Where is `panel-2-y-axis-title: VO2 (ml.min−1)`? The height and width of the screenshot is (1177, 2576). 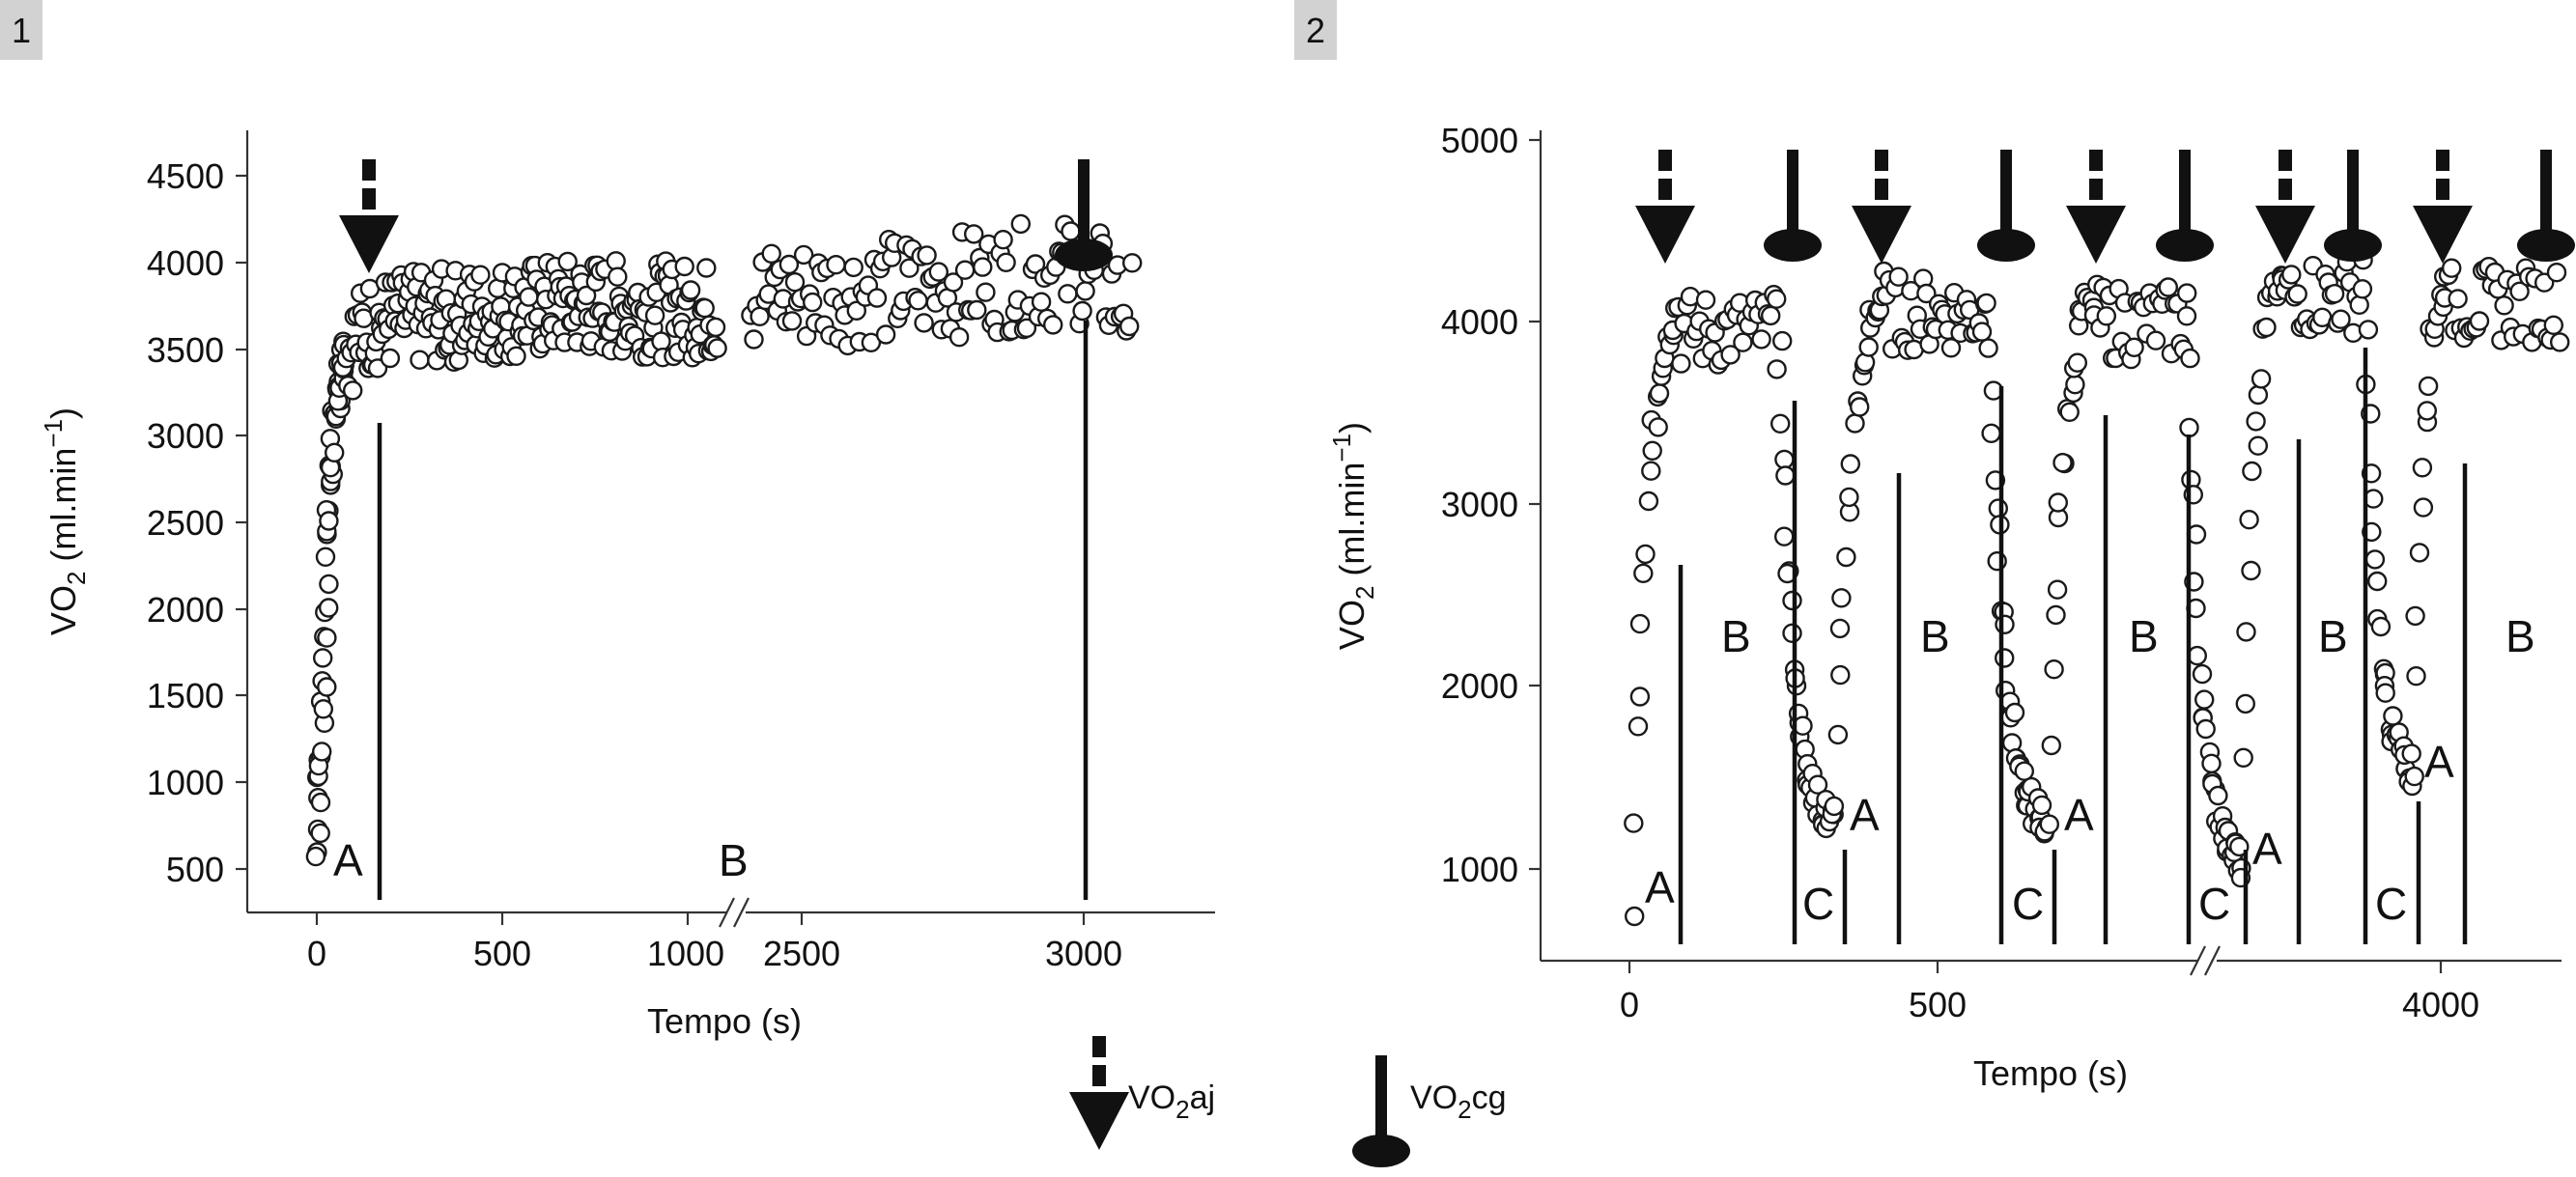
panel-2-y-axis-title: VO2 (ml.min−1) is located at coordinates (1353, 536).